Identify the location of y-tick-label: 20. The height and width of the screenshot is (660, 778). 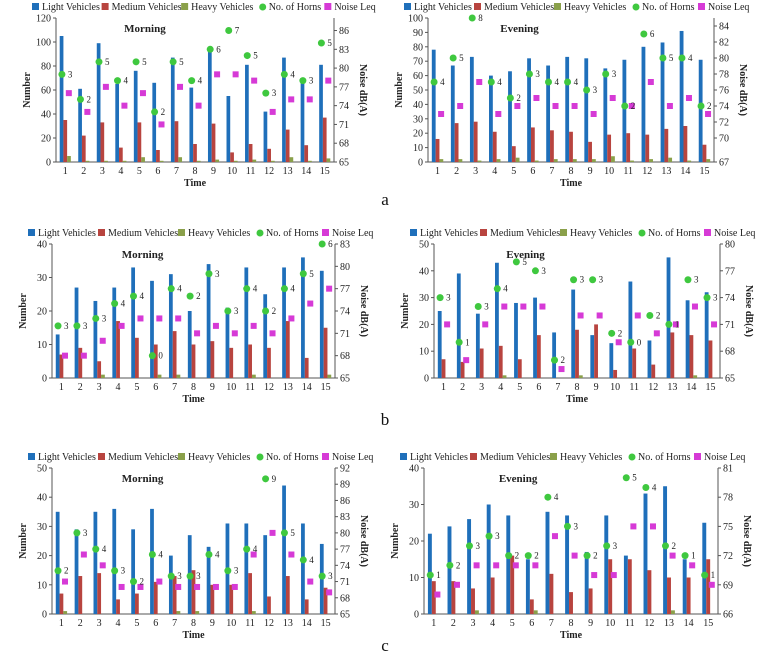
(424, 325).